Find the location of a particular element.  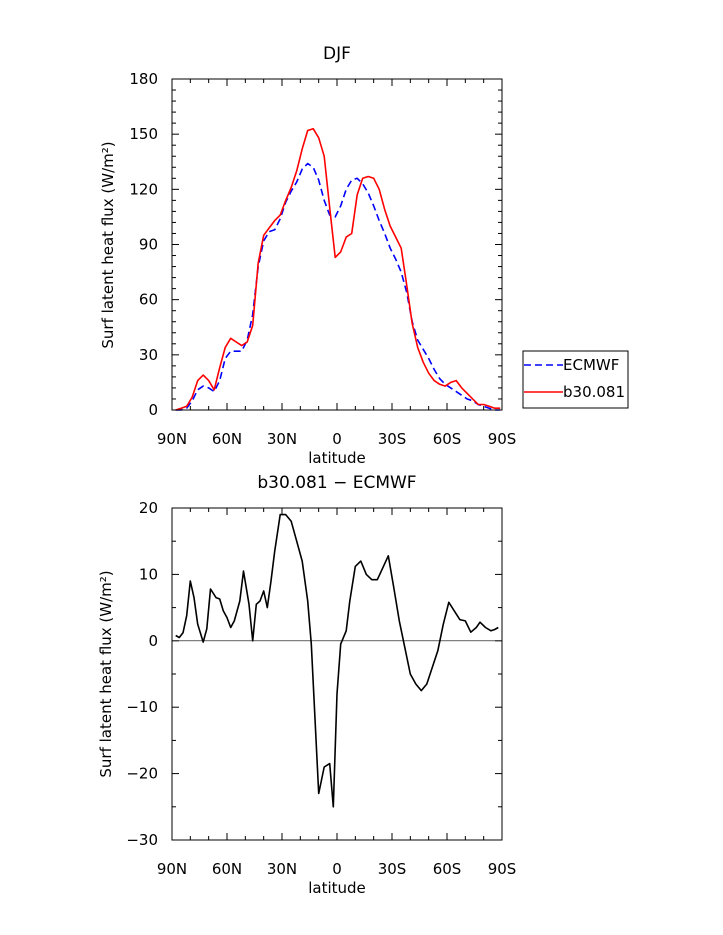

bottom-chart-series is located at coordinates (337, 660).